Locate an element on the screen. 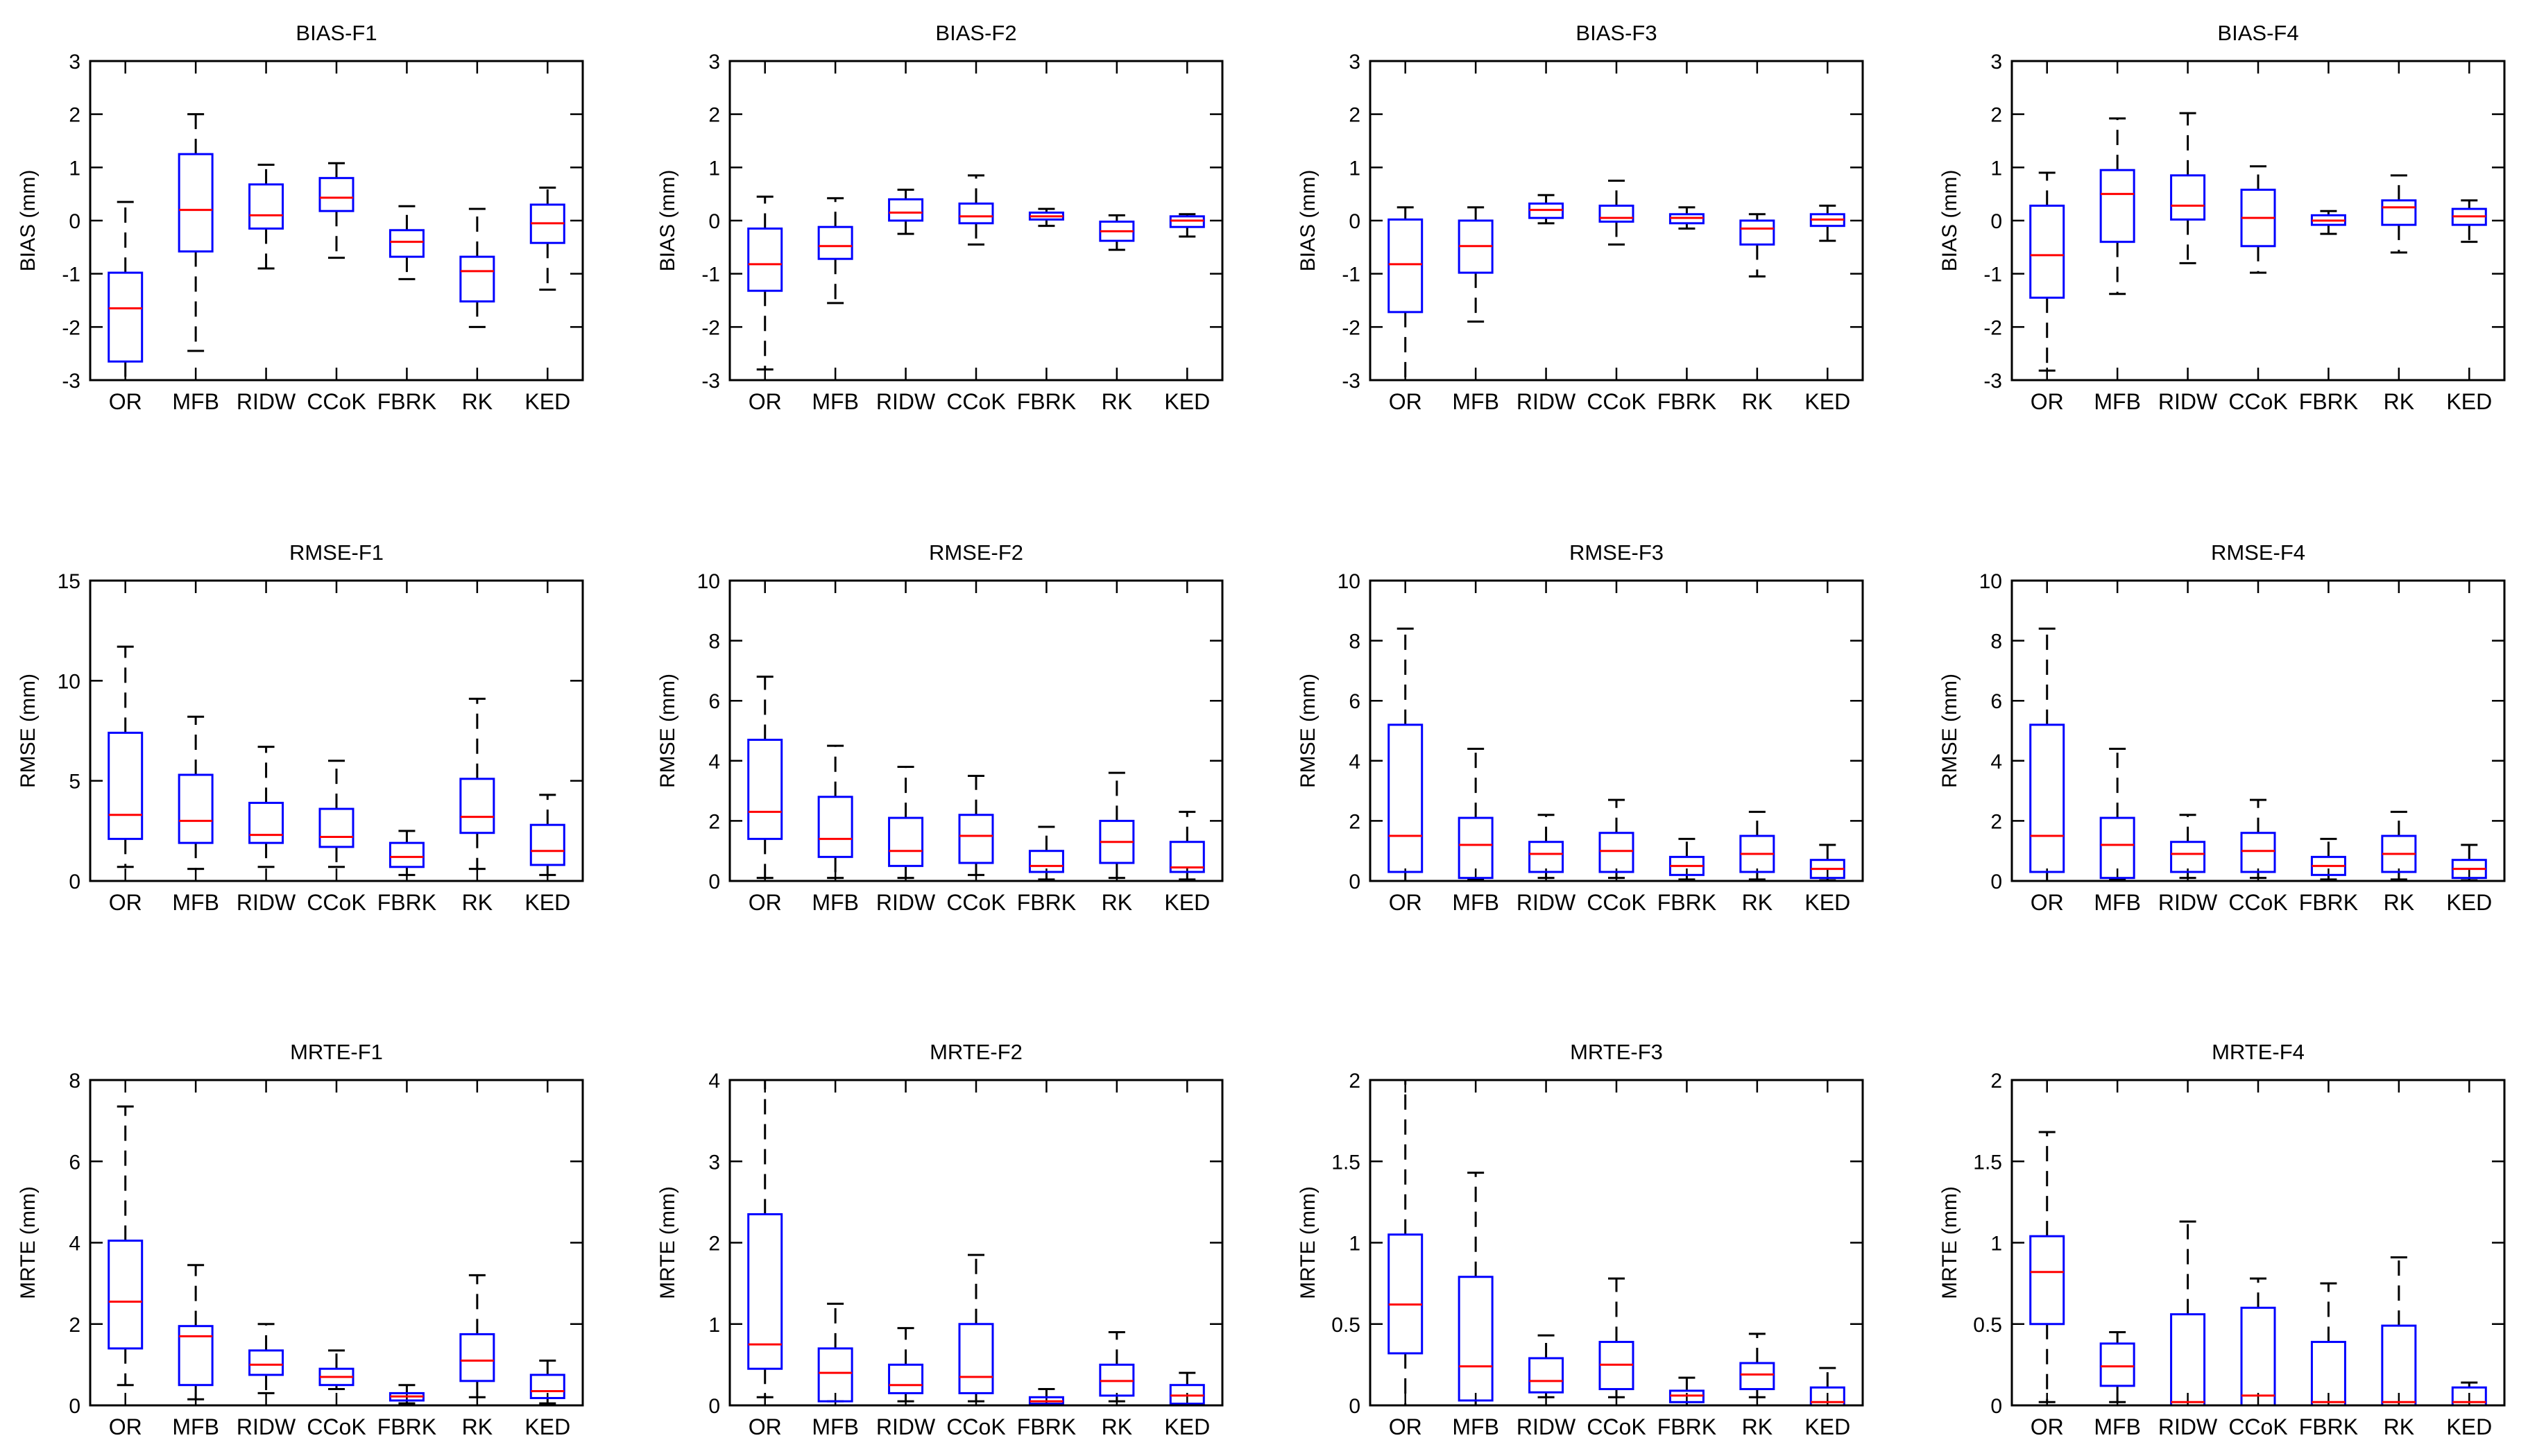 The height and width of the screenshot is (1456, 2528). panel-3-ccok-x-tick-label: CCoK is located at coordinates (1616, 401).